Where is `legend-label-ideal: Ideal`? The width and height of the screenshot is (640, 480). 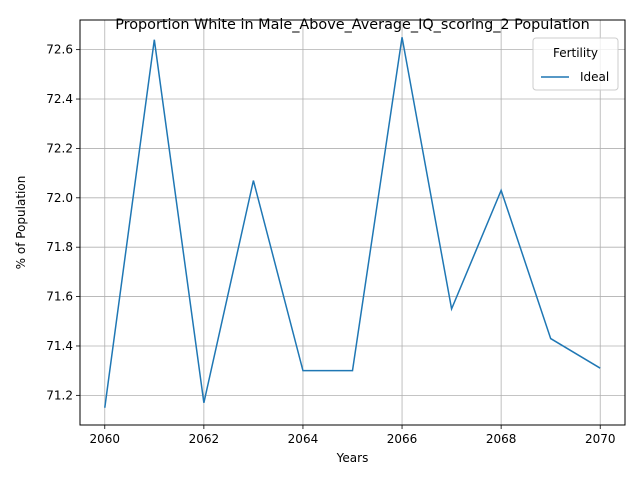
legend-label-ideal: Ideal is located at coordinates (594, 77).